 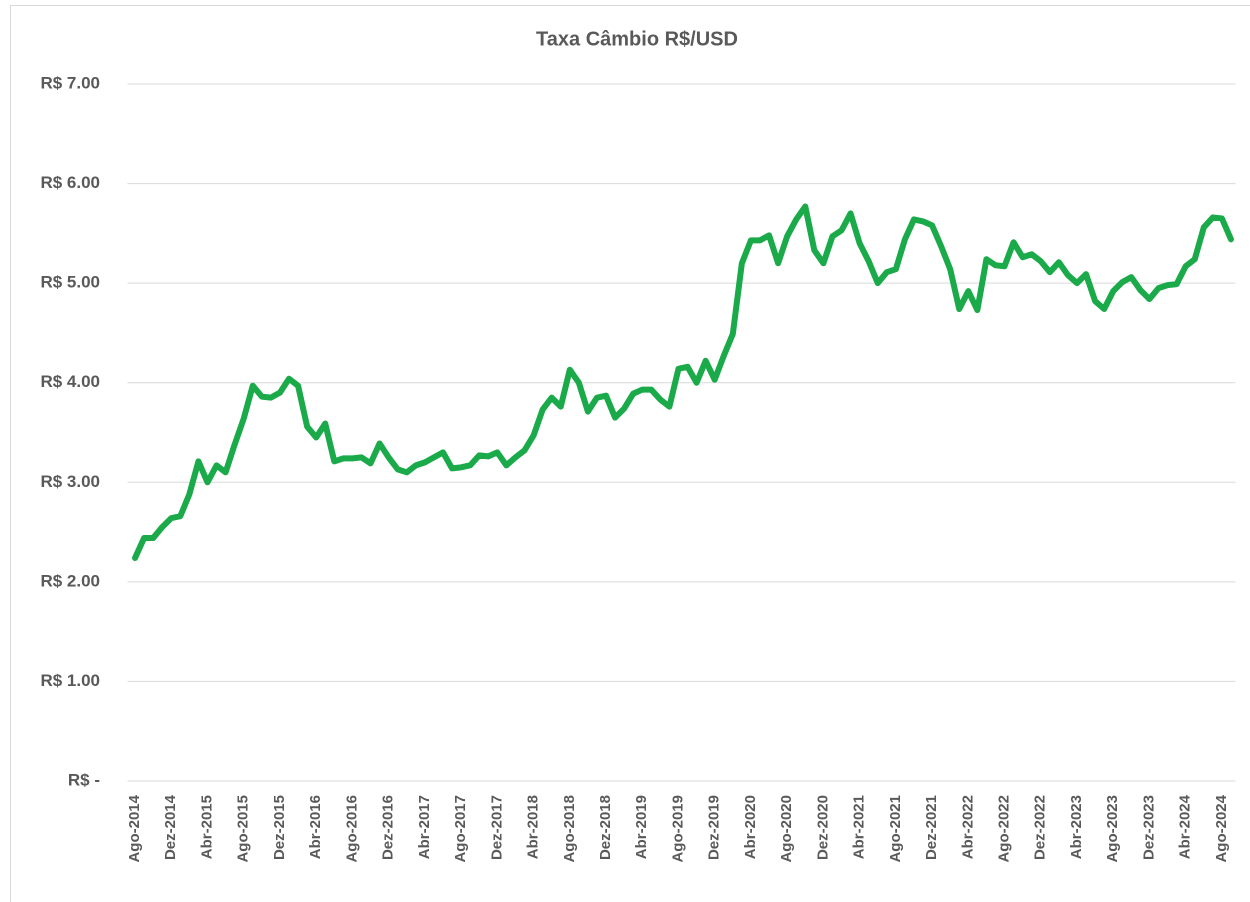 What do you see at coordinates (931, 827) in the screenshot?
I see `x-tick-label: Dez-2021` at bounding box center [931, 827].